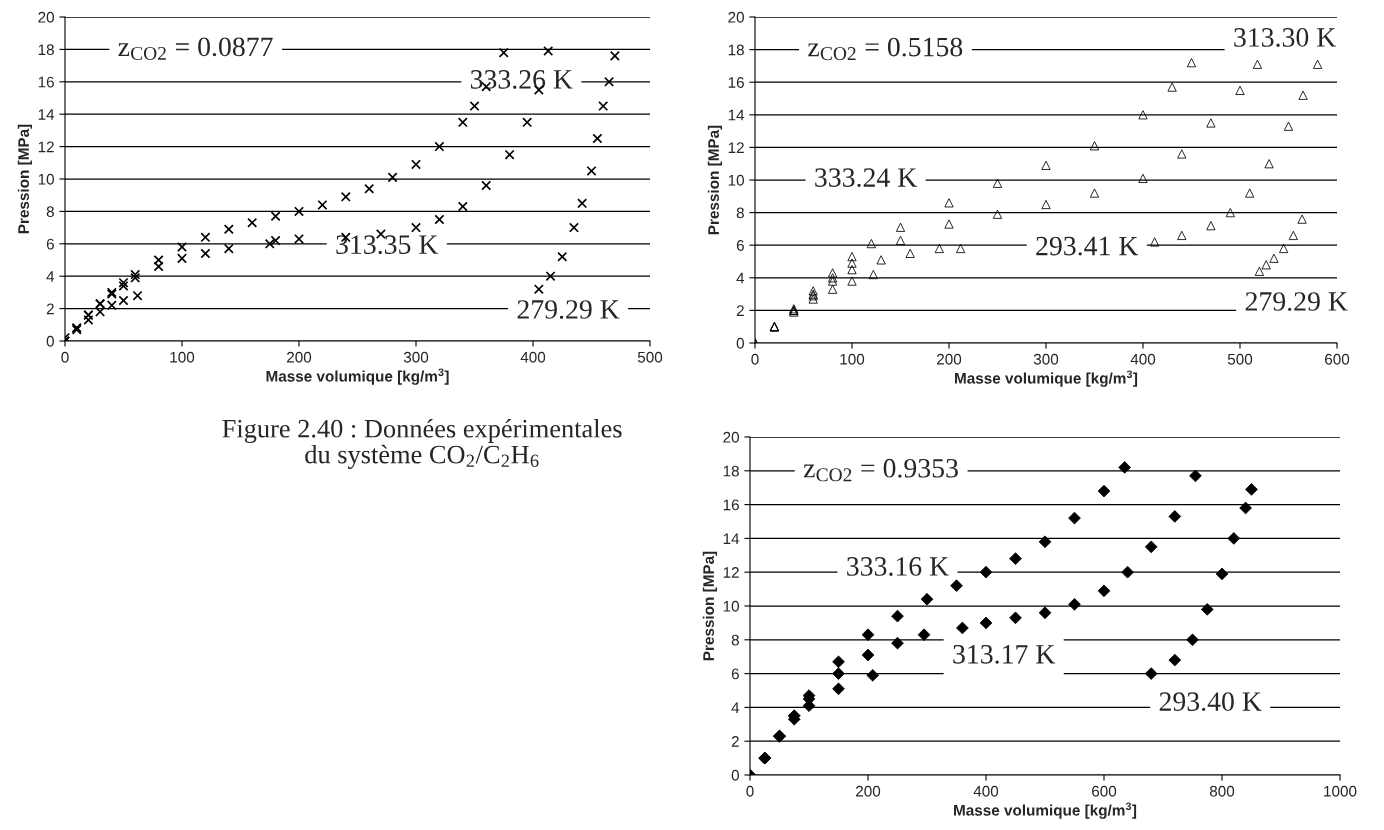 The height and width of the screenshot is (830, 1384). I want to click on x-tick-label: 1000, so click(1340, 791).